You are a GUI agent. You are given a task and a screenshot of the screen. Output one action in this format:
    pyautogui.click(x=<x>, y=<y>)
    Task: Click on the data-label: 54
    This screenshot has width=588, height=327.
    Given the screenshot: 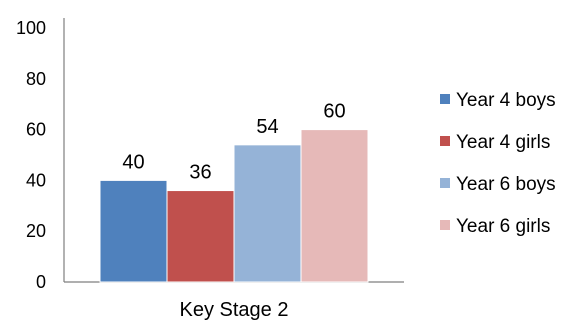 What is the action you would take?
    pyautogui.click(x=267, y=127)
    